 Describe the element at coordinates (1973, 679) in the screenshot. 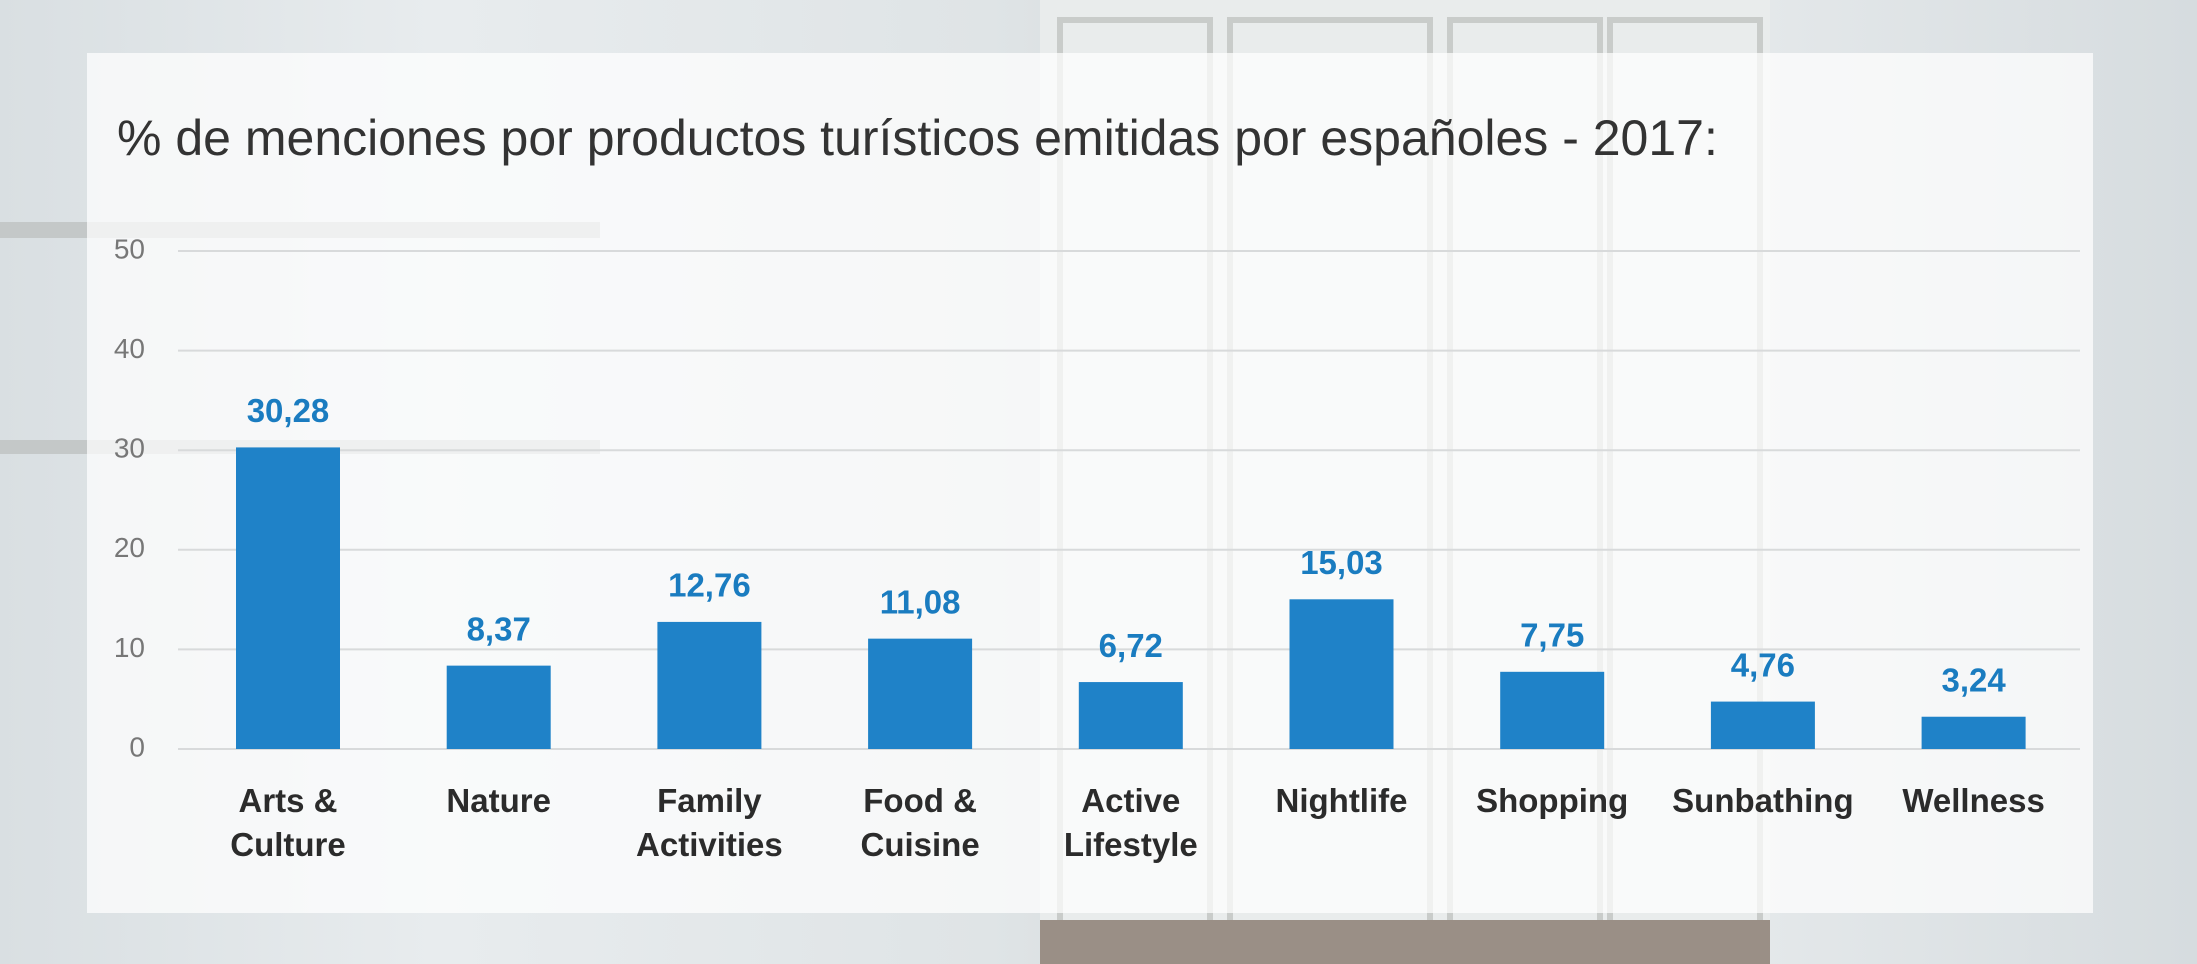

I see `value-label: 3,24` at that location.